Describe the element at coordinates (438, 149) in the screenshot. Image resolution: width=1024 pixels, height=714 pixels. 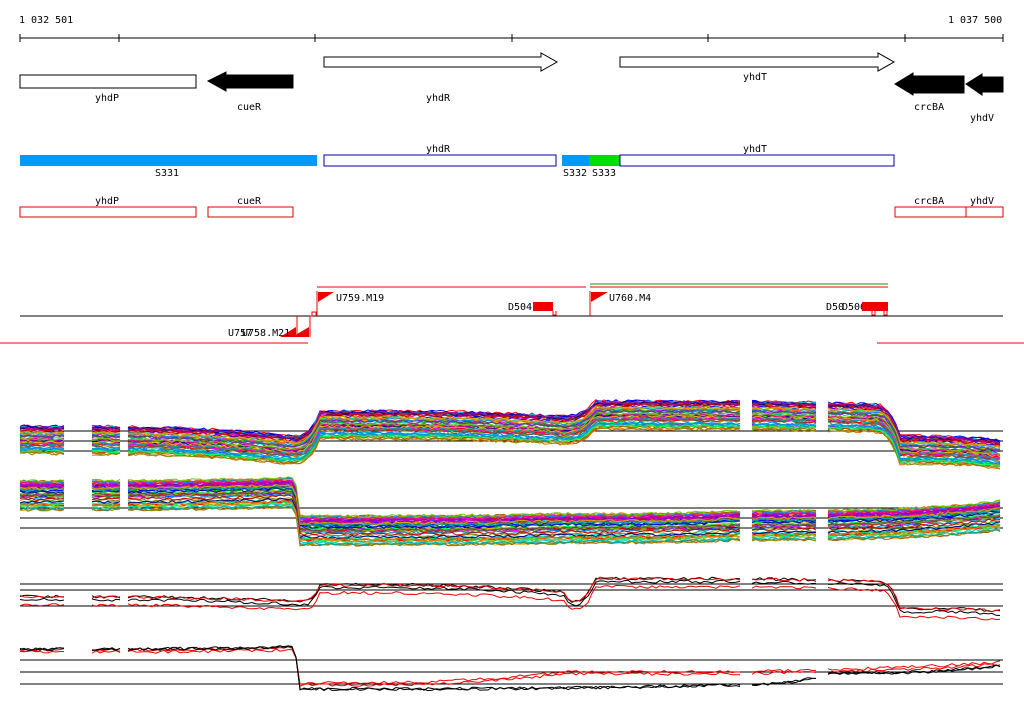
I see `segment-label: yhdR` at that location.